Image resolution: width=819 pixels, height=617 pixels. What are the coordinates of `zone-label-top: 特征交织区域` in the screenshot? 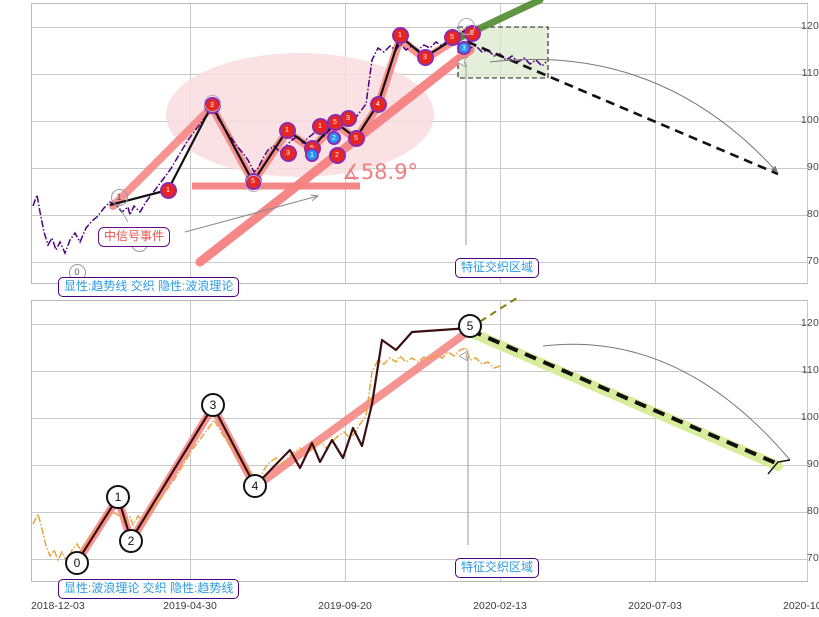 It's located at (497, 268).